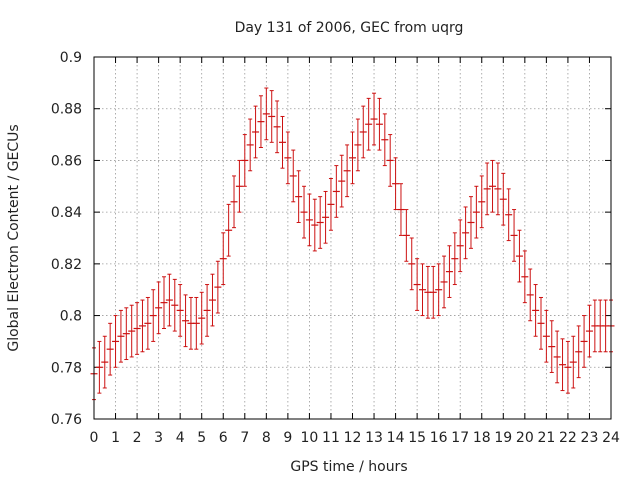 The height and width of the screenshot is (480, 640). Describe the element at coordinates (66, 420) in the screenshot. I see `y-tick-label: 0.76` at that location.